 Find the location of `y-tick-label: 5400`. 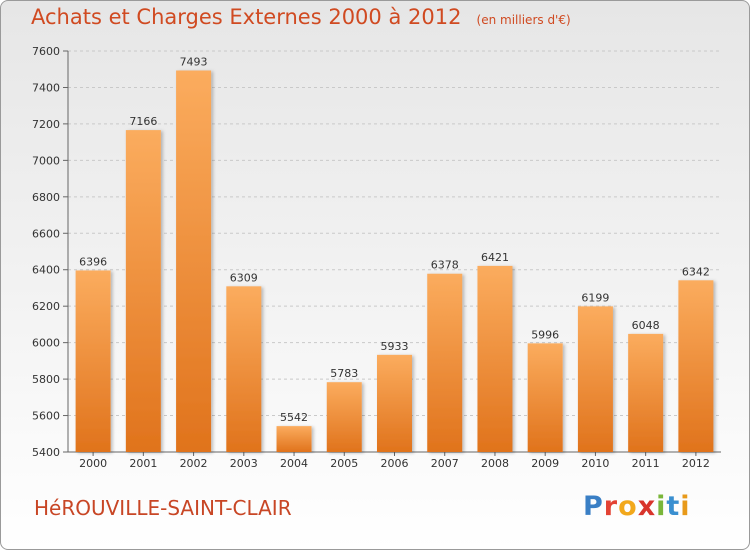

y-tick-label: 5400 is located at coordinates (46, 452).